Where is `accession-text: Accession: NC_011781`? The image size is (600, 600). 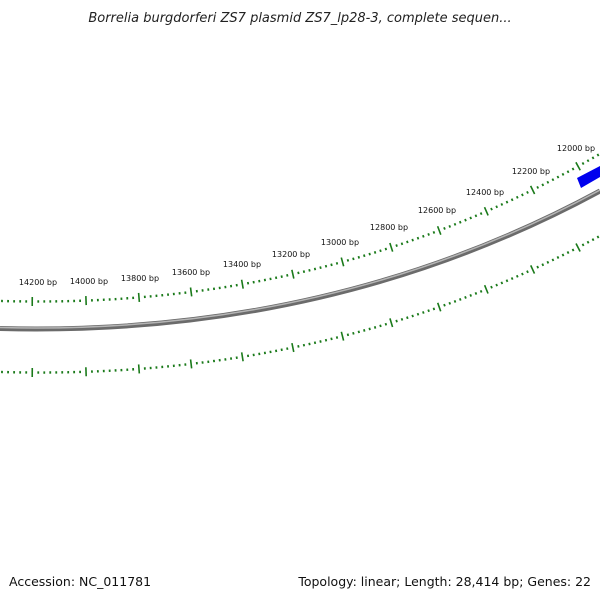 accession-text: Accession: NC_011781 is located at coordinates (80, 581).